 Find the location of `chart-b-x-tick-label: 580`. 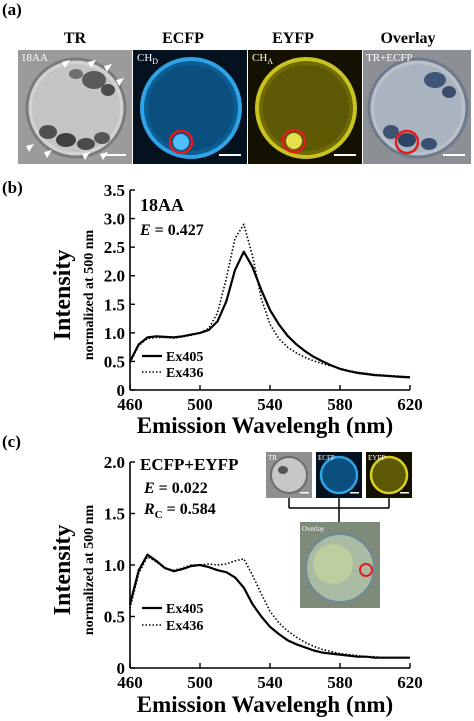

chart-b-x-tick-label: 580 is located at coordinates (340, 404).